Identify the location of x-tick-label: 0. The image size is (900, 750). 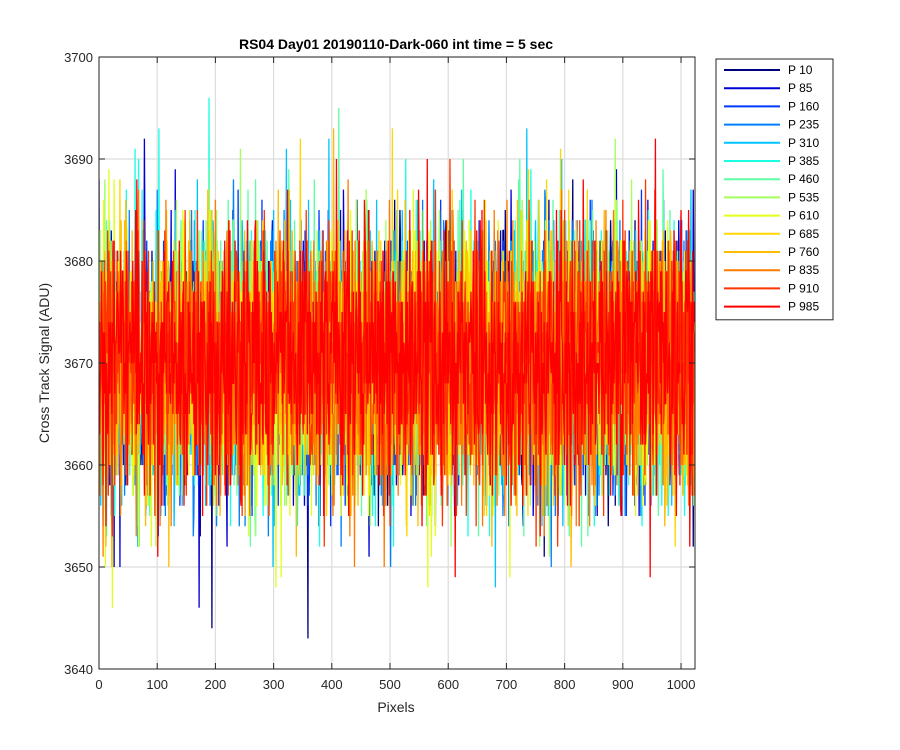
(98, 684).